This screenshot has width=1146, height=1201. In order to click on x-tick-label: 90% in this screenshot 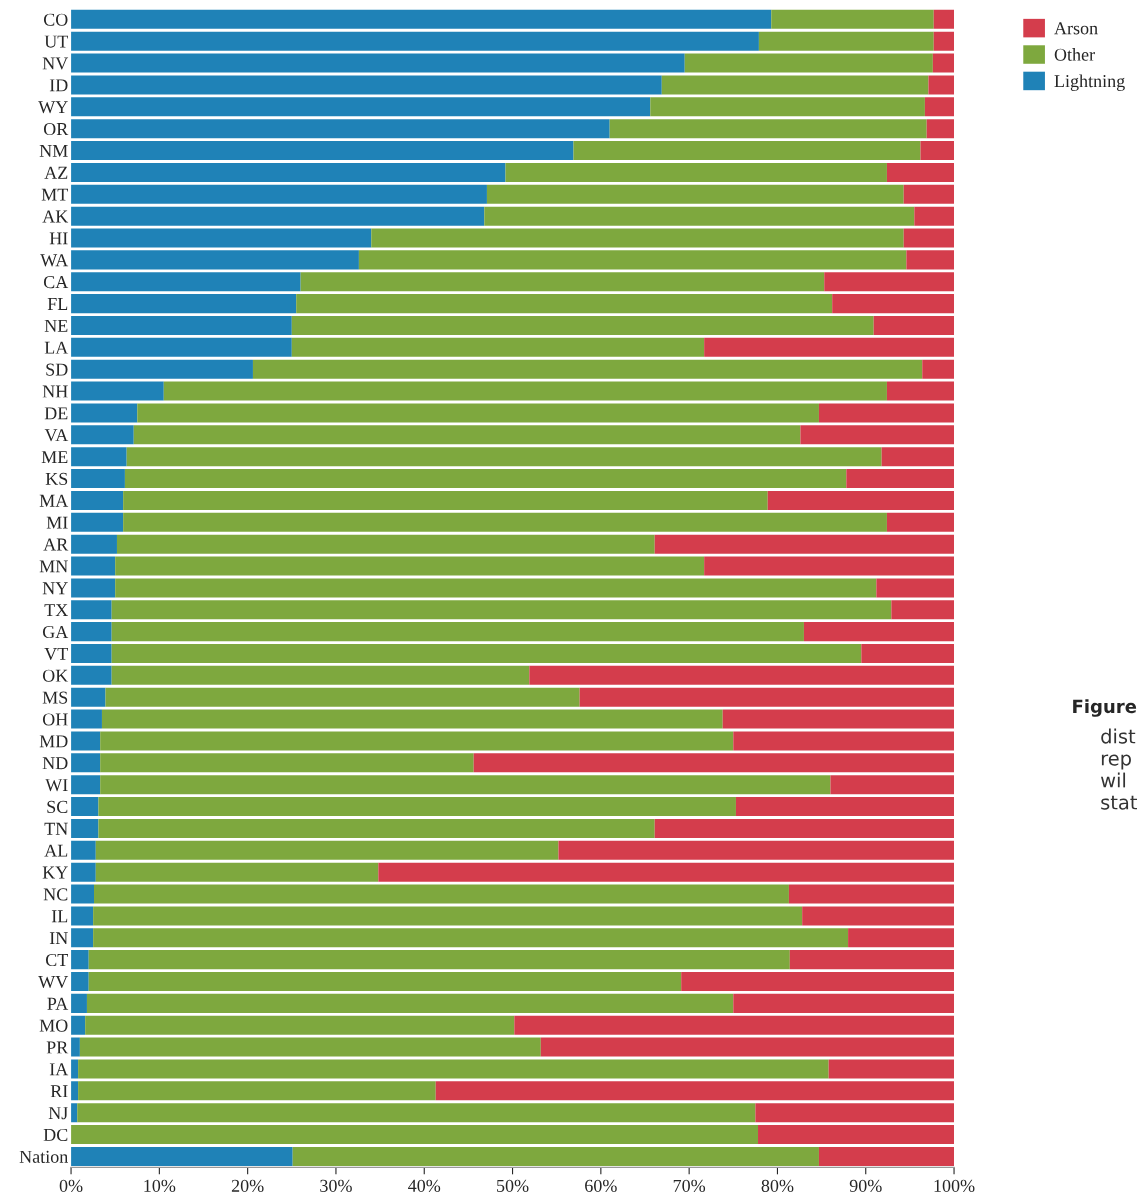, I will do `click(865, 1185)`.